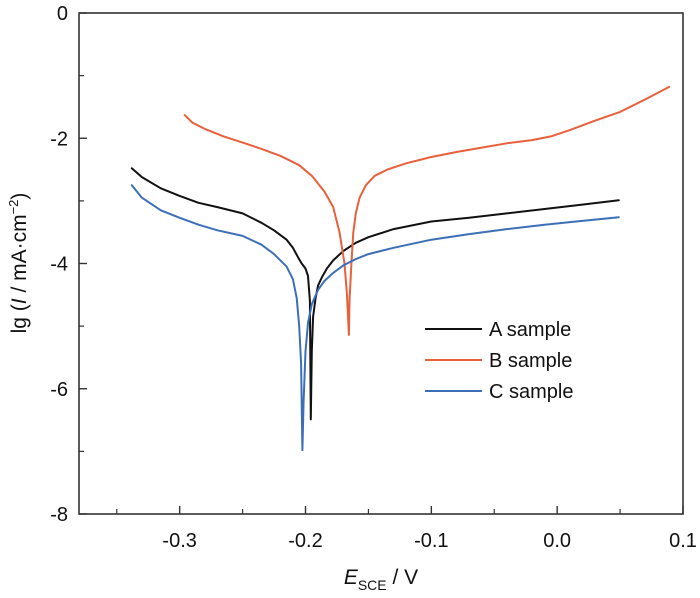  I want to click on x-tick-label: -0.2, so click(305, 541).